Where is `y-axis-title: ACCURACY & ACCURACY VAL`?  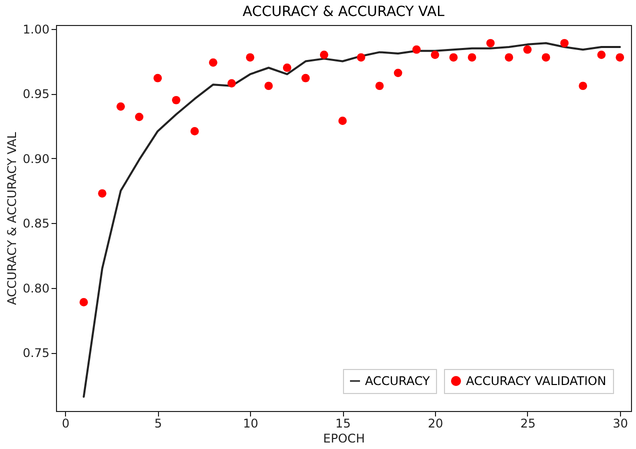 y-axis-title: ACCURACY & ACCURACY VAL is located at coordinates (11, 218).